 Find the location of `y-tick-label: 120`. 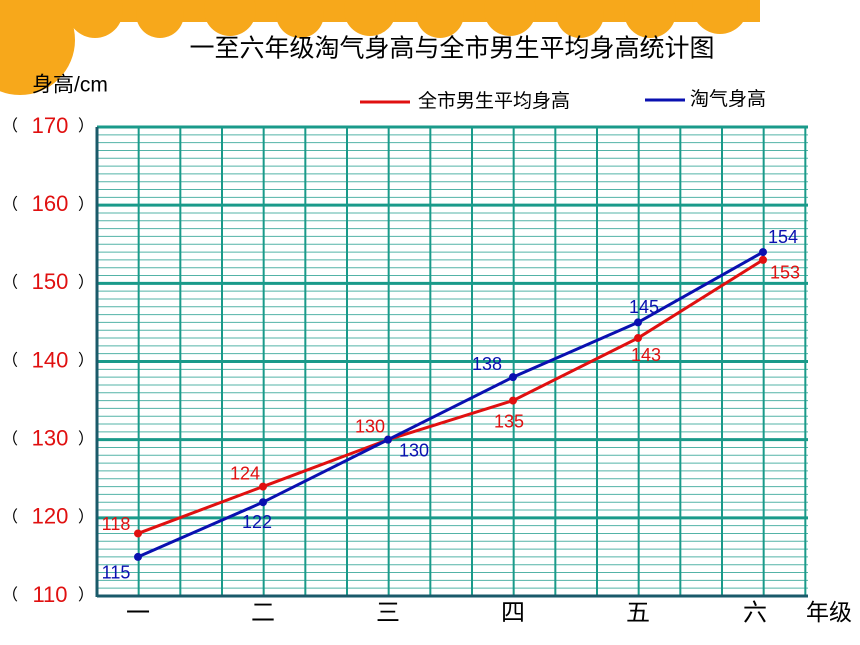

y-tick-label: 120 is located at coordinates (50, 516).